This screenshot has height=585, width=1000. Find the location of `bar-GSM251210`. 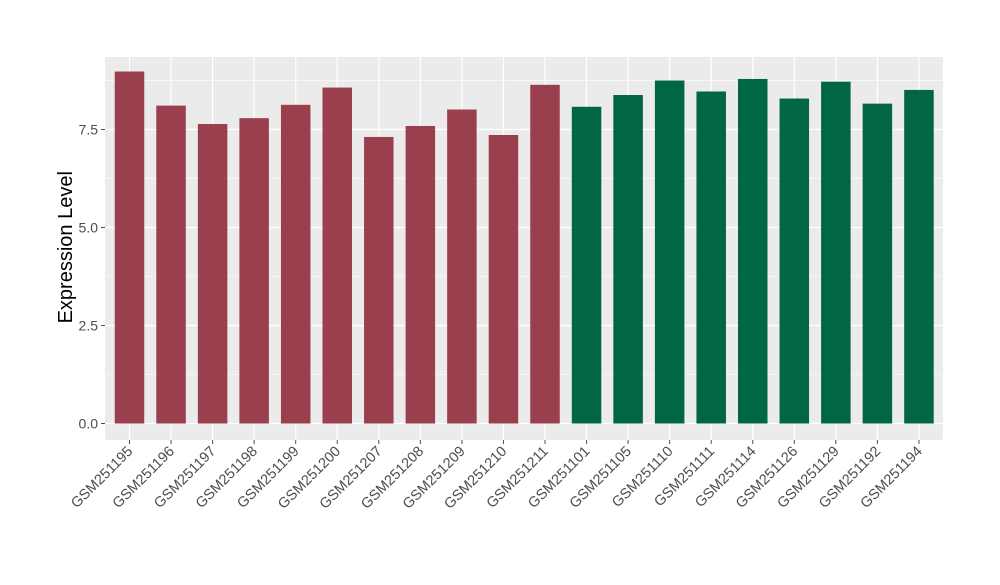

bar-GSM251210 is located at coordinates (503, 279).